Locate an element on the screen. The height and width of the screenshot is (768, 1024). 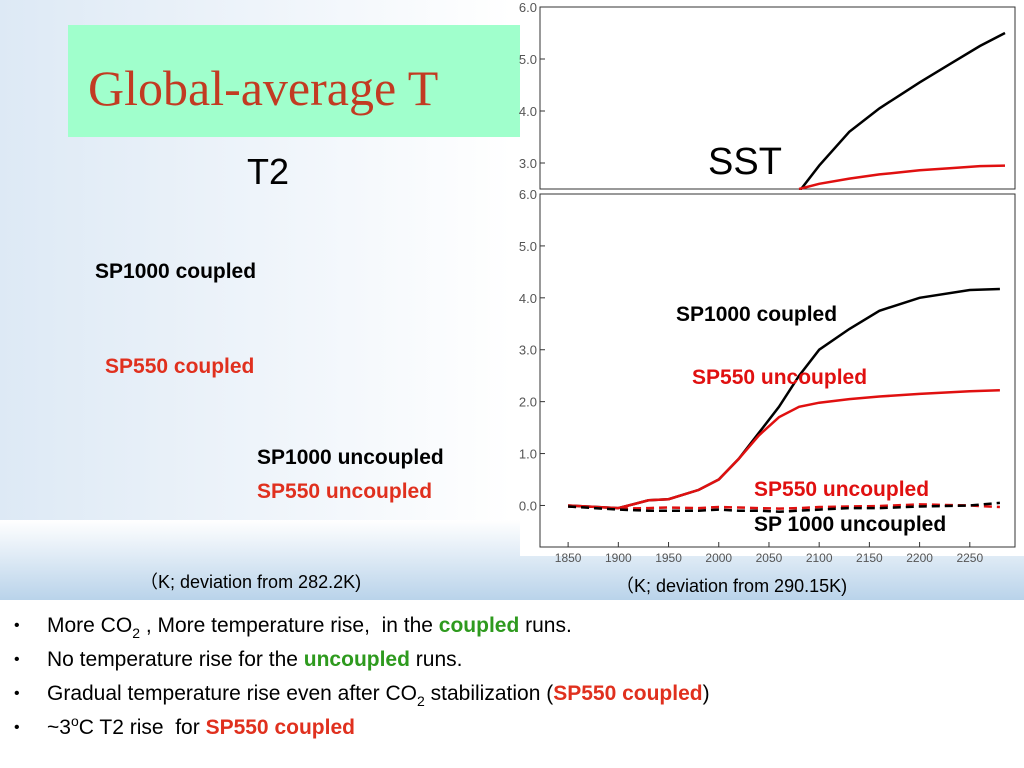
unit-label: （K; deviation from 282.2K) is located at coordinates (250, 582).